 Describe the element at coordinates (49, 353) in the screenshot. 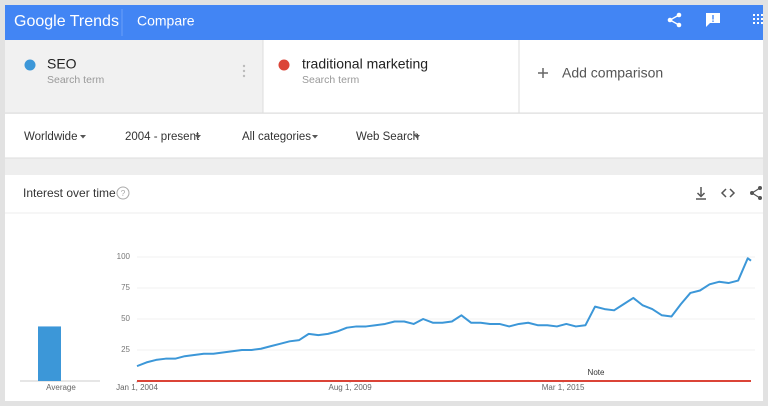

I see `average-bar` at that location.